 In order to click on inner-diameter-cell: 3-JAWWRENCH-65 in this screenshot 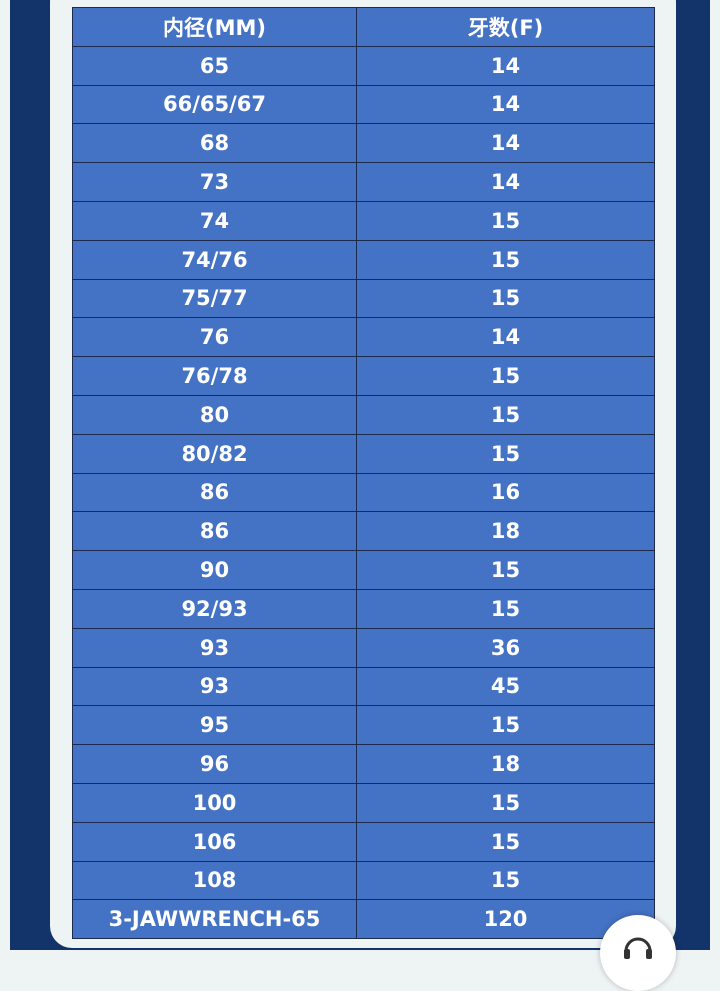, I will do `click(214, 919)`.